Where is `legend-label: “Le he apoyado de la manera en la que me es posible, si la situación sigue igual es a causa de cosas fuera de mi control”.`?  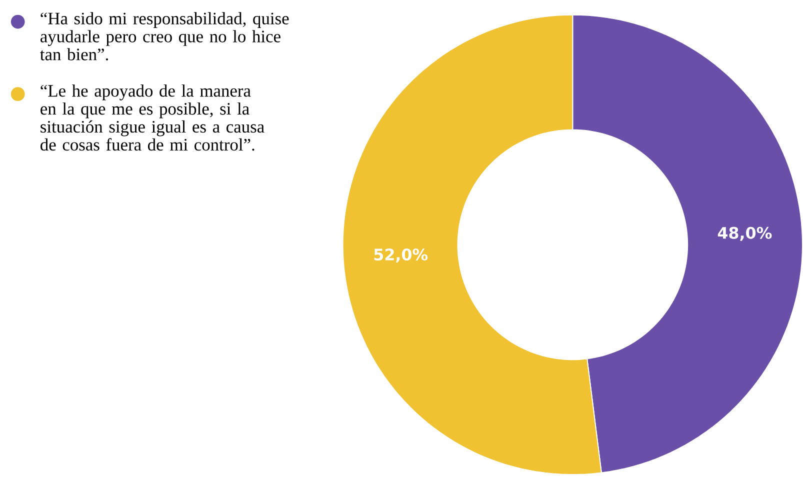 legend-label: “Le he apoyado de la manera en la que me es posible, si la situación sigue igual es a causa de cosas fuera de mi control”. is located at coordinates (152, 117).